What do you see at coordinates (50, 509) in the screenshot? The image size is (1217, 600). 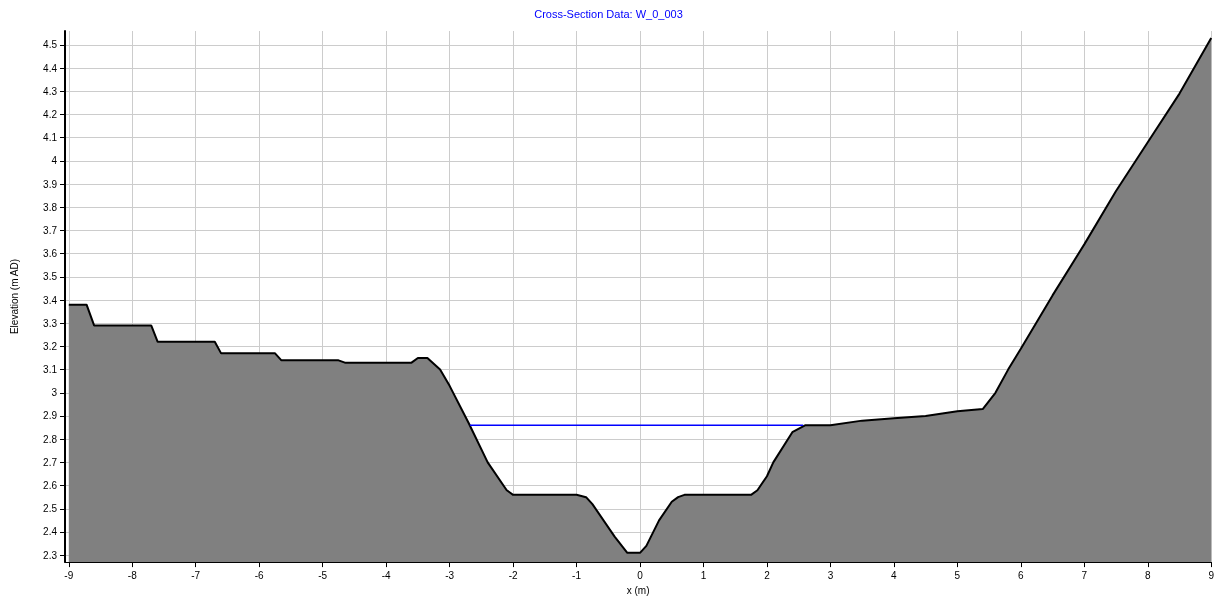 I see `y-tick-label: 2.5` at bounding box center [50, 509].